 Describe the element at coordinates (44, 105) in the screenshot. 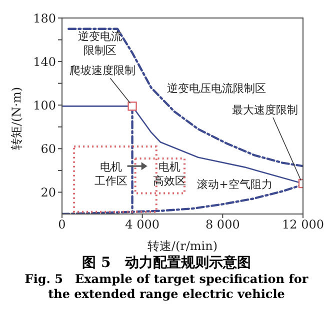

I see `y-tick-label: 100` at that location.